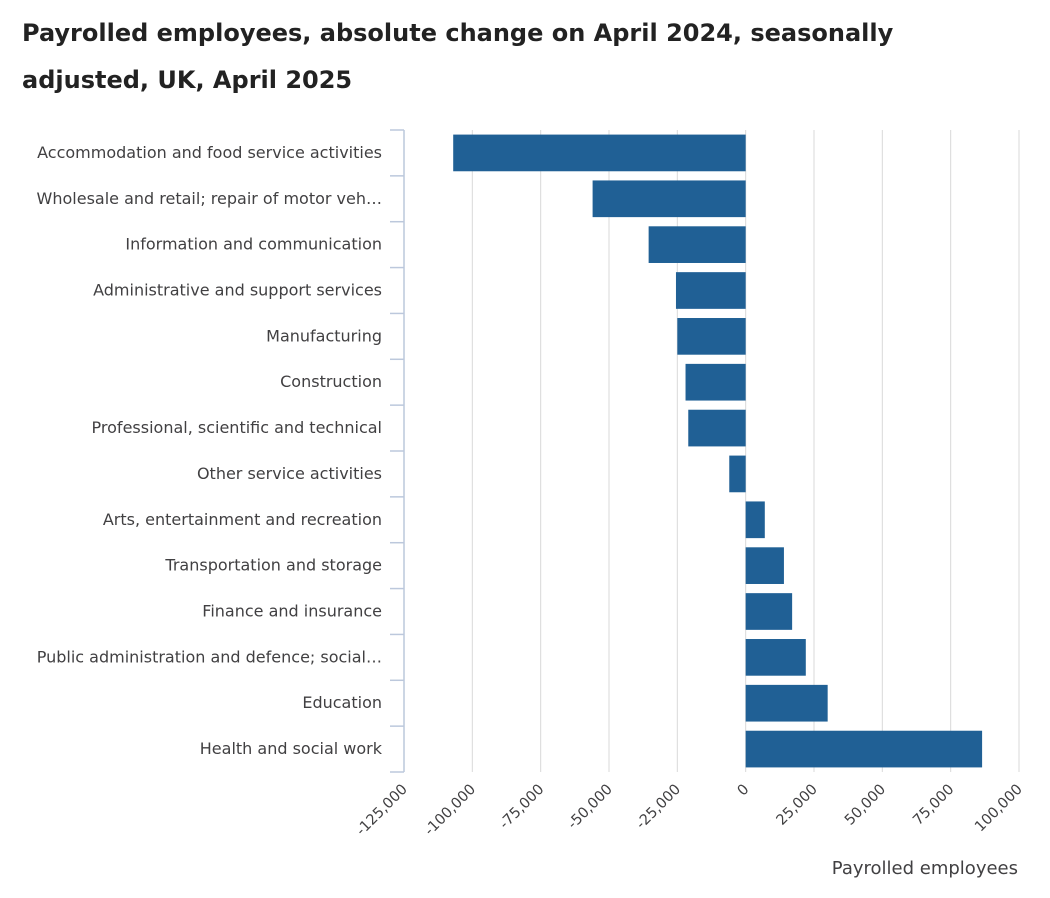 Image resolution: width=1050 pixels, height=898 pixels. Describe the element at coordinates (324, 335) in the screenshot. I see `category-label: Manufacturing` at that location.